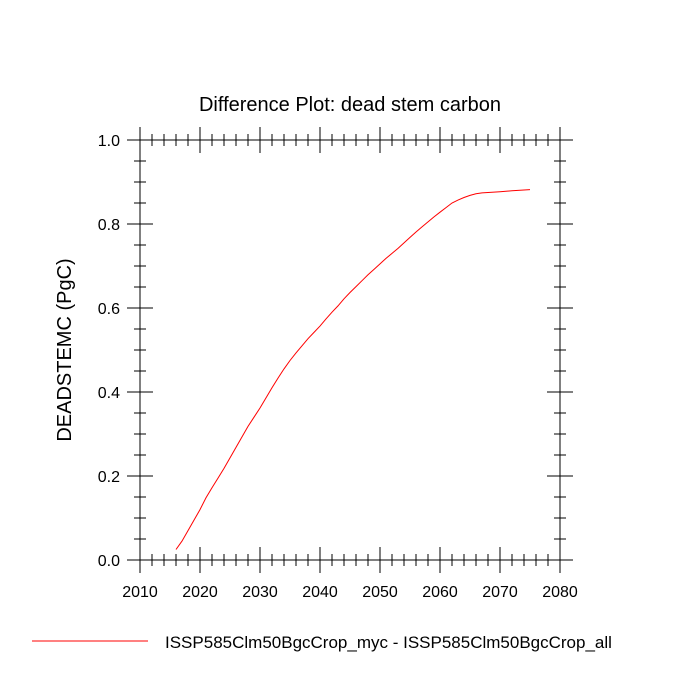 This screenshot has width=700, height=700. Describe the element at coordinates (350, 592) in the screenshot. I see `x-tick-labels: 2010 2020 2030 2040 2050 2060 2070 2080` at that location.